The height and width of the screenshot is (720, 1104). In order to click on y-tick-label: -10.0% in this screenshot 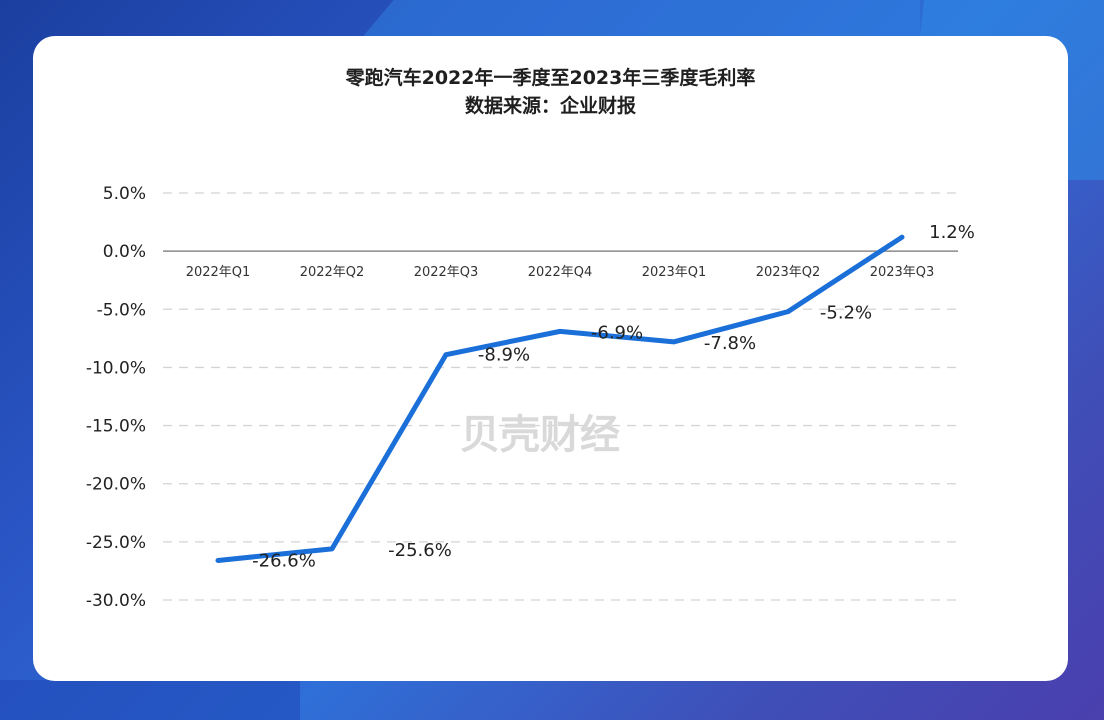, I will do `click(116, 368)`.